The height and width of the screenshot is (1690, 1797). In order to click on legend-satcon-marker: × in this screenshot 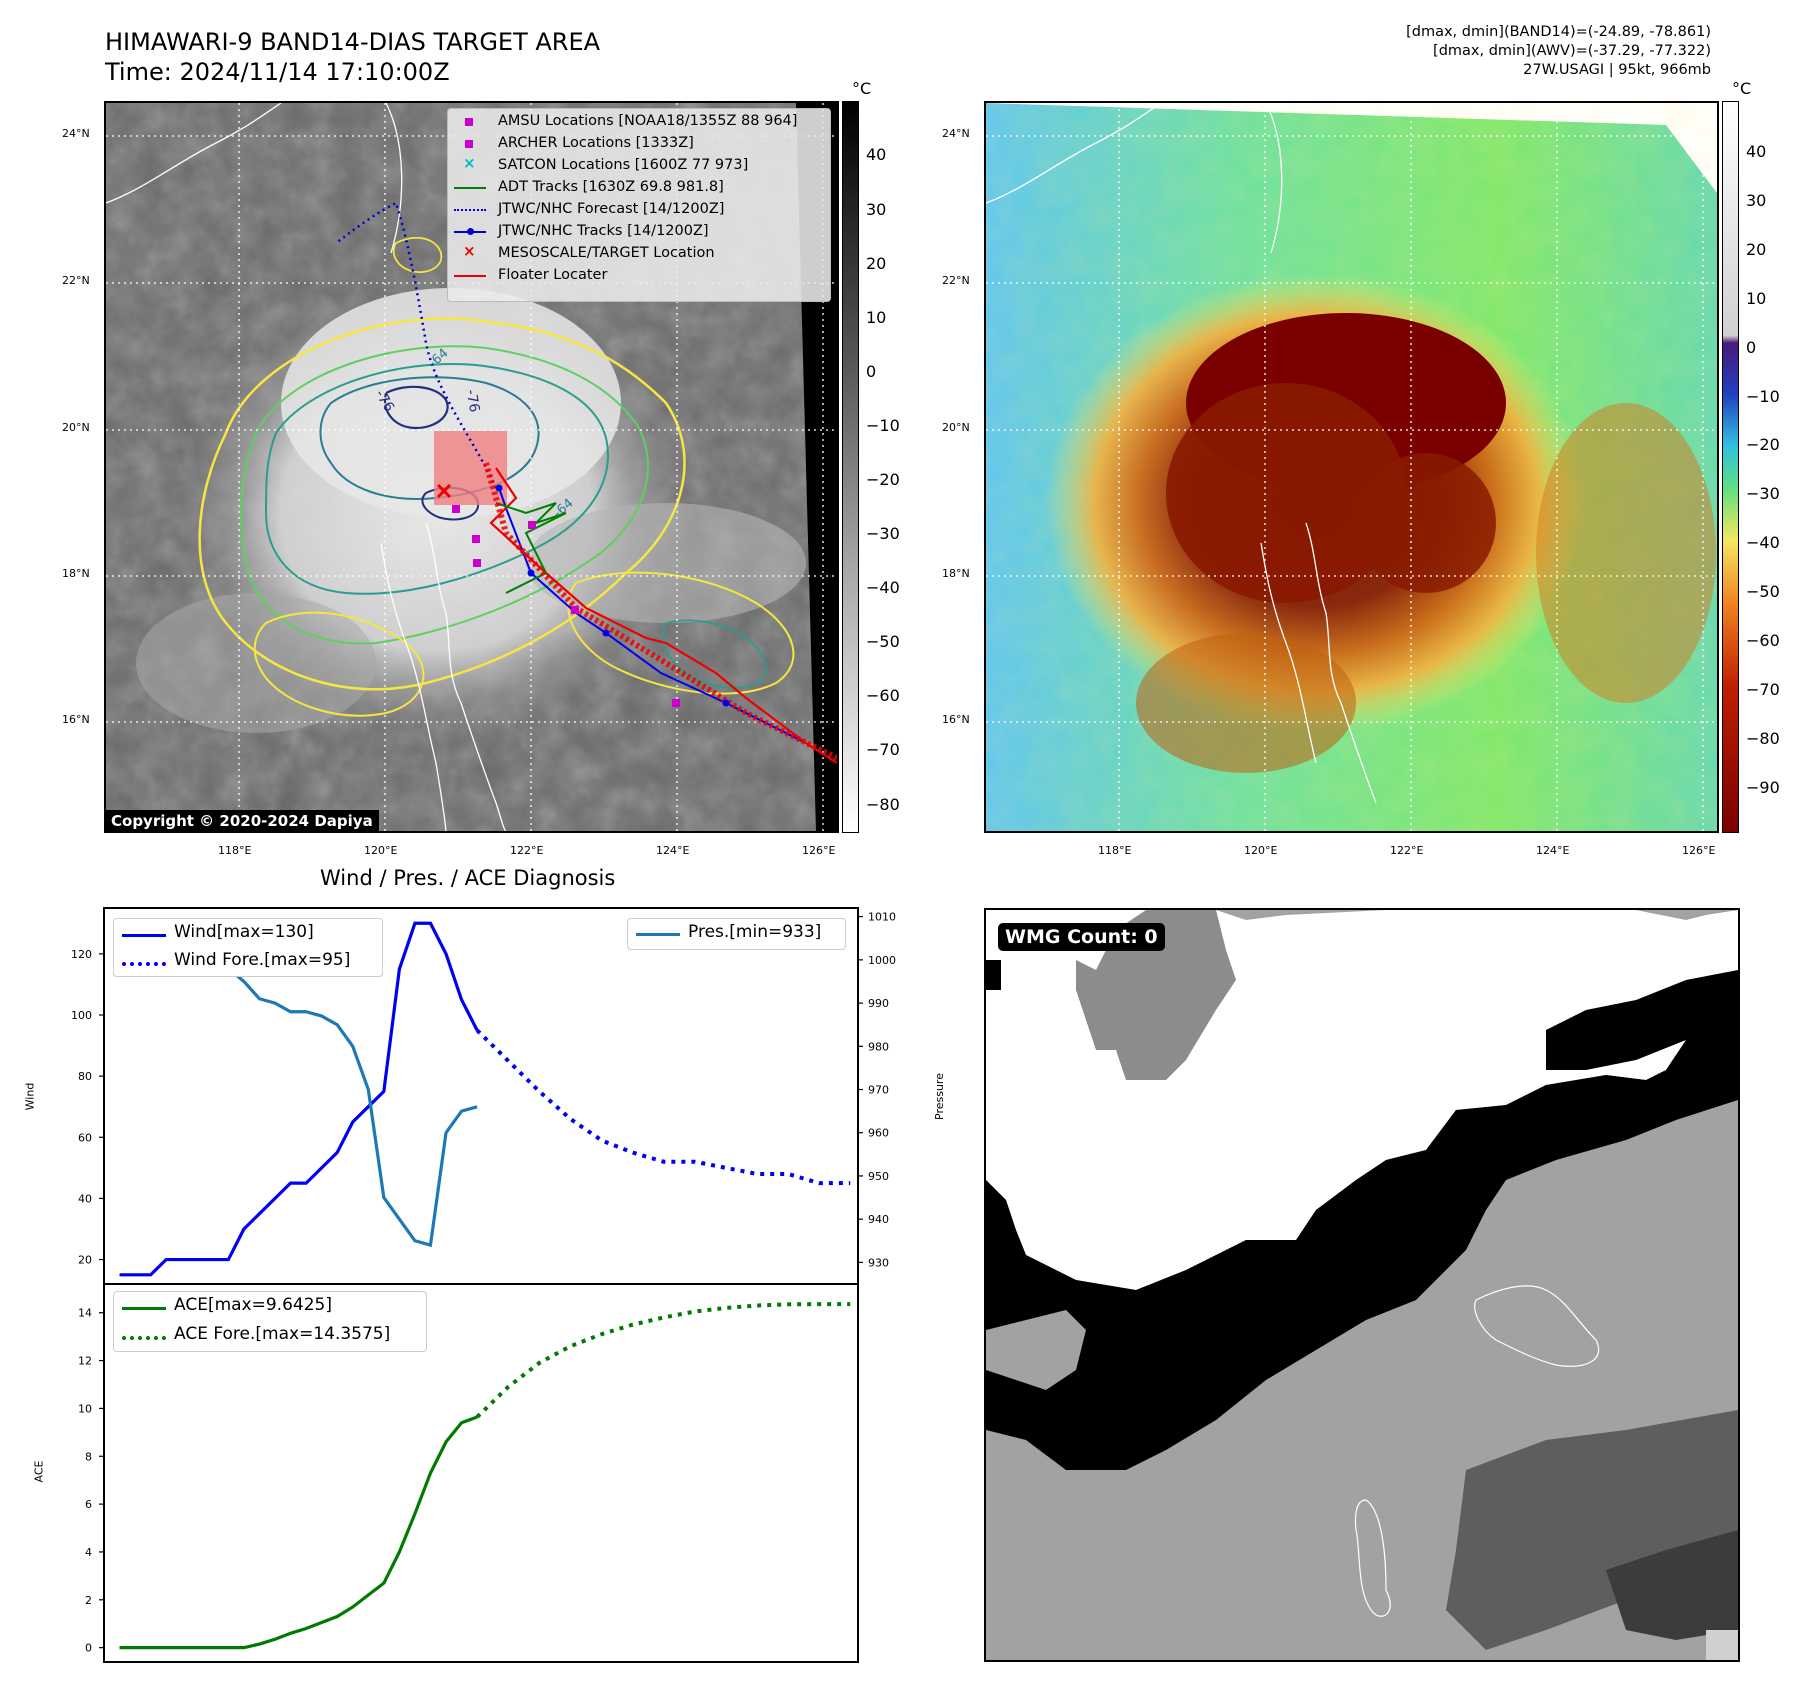, I will do `click(469, 163)`.